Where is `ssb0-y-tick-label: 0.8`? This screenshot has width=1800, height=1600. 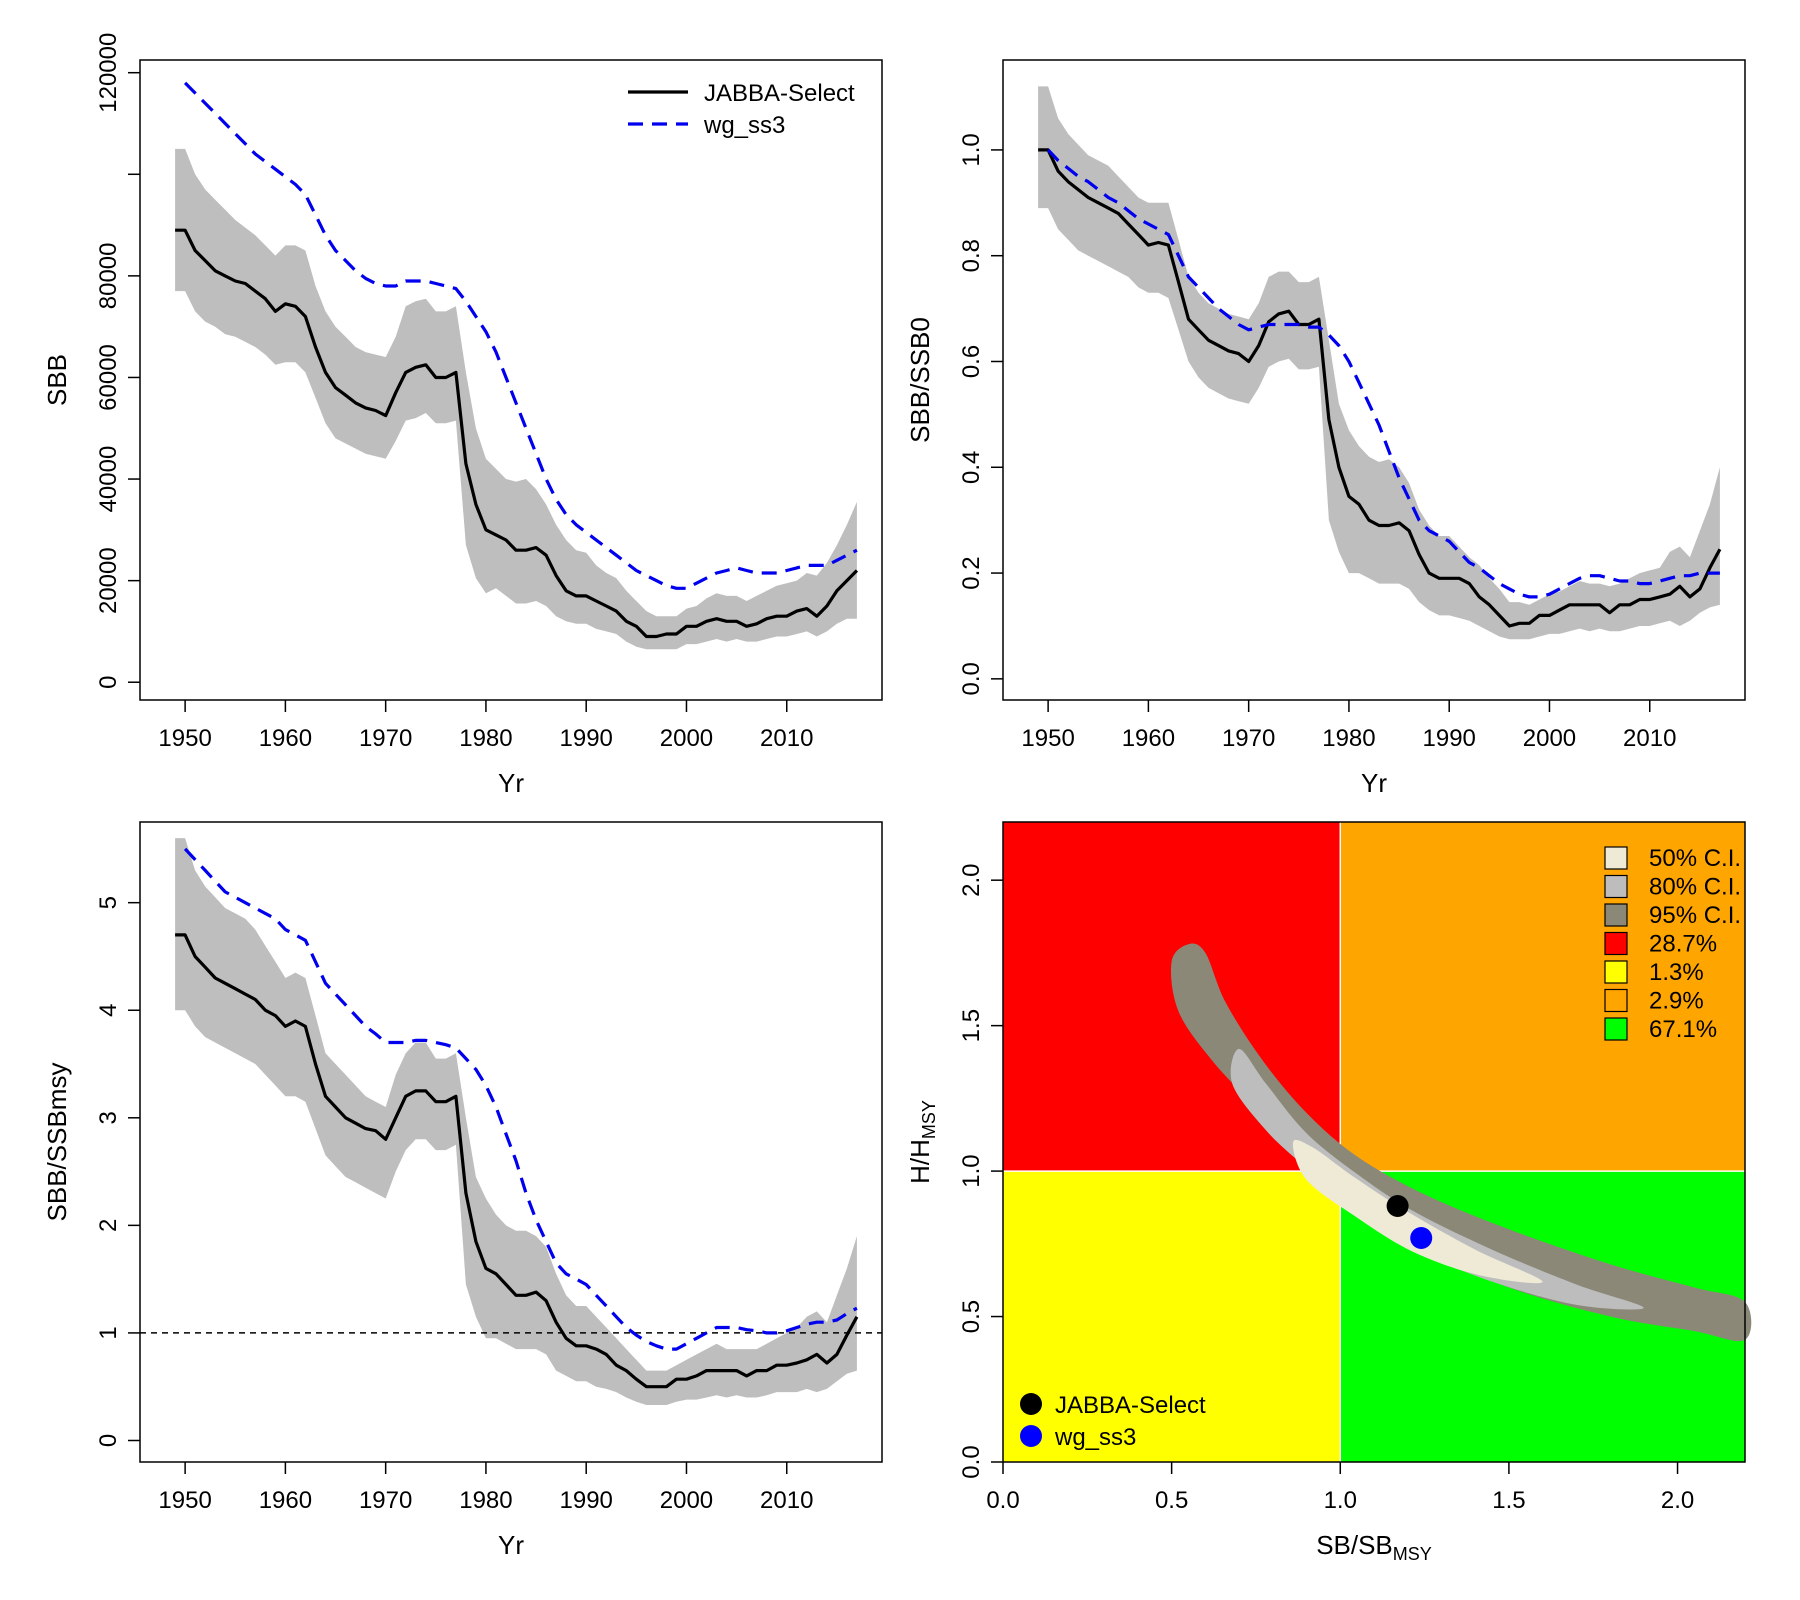 ssb0-y-tick-label: 0.8 is located at coordinates (971, 255).